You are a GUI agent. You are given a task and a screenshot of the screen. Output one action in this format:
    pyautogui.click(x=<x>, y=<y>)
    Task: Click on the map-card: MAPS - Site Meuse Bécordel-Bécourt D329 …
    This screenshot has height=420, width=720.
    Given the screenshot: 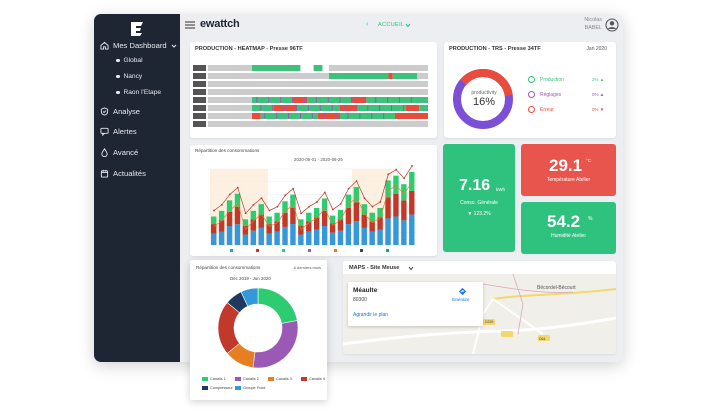 What is the action you would take?
    pyautogui.click(x=479, y=307)
    